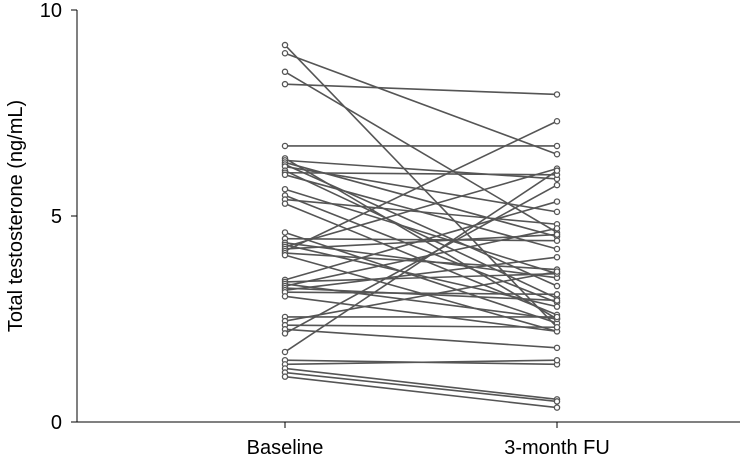 The height and width of the screenshot is (459, 740). Describe the element at coordinates (285, 448) in the screenshot. I see `x-category-label: Baseline` at that location.